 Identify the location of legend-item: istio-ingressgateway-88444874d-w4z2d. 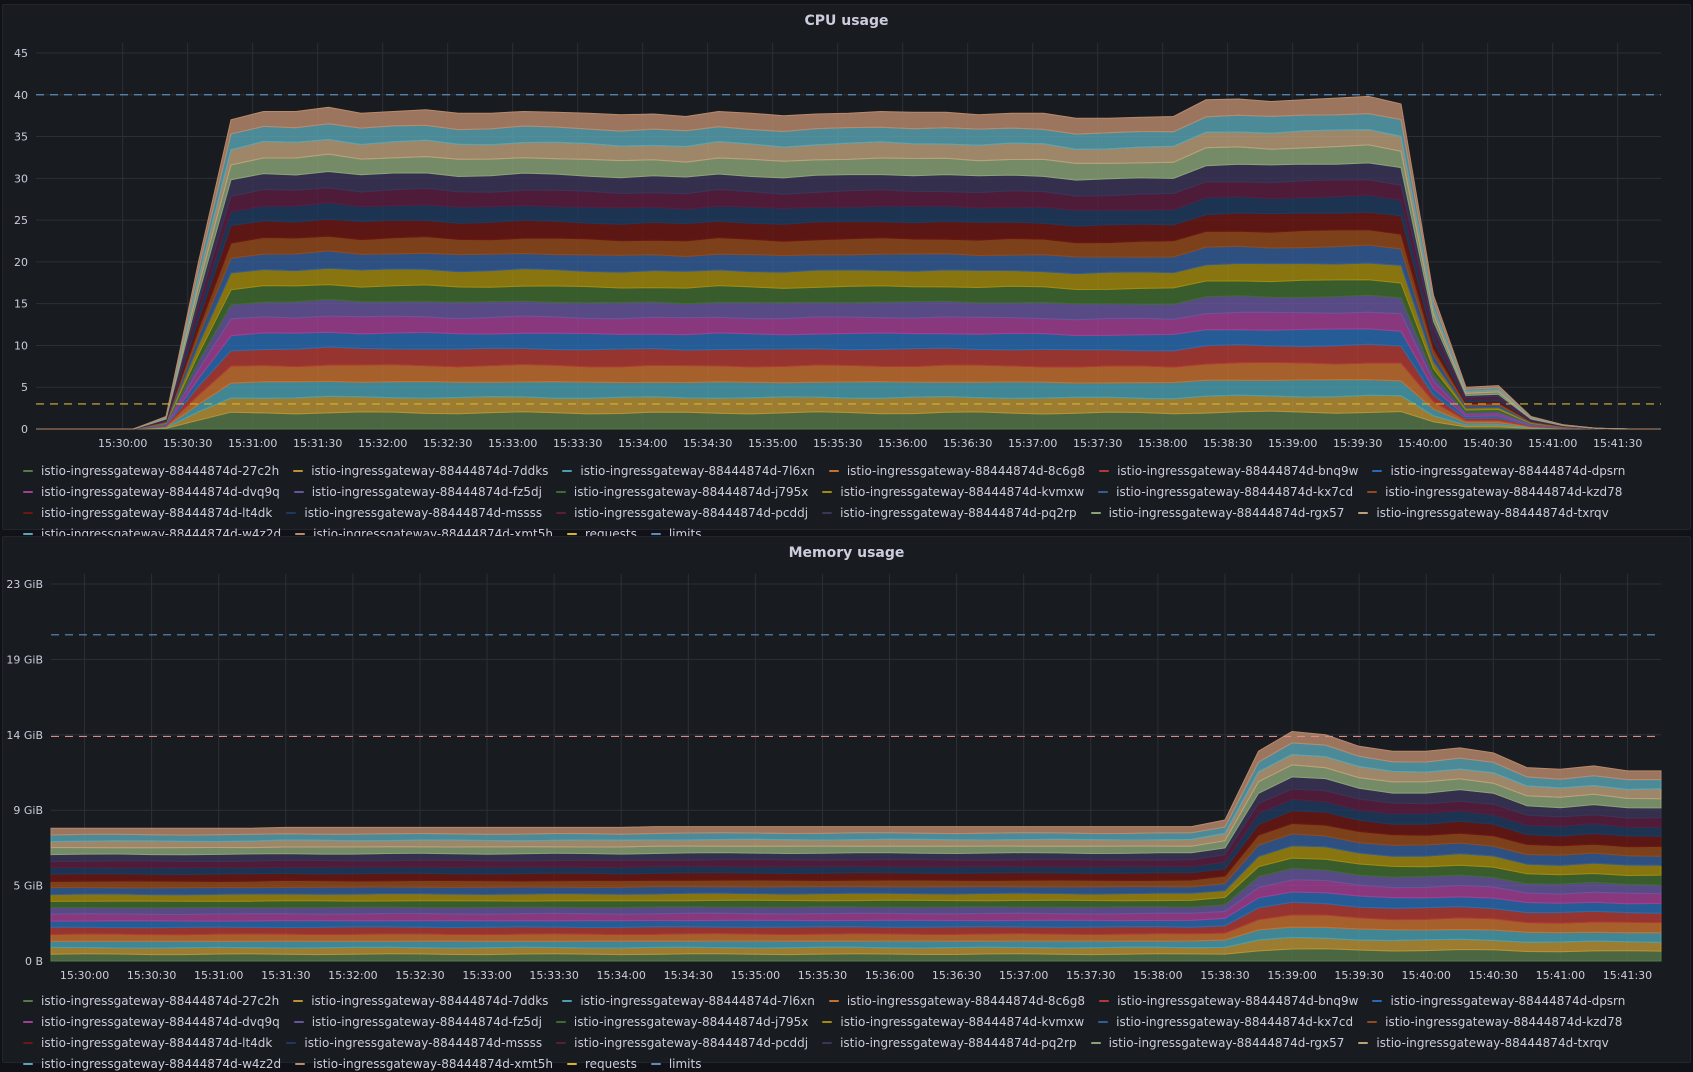
(152, 1063).